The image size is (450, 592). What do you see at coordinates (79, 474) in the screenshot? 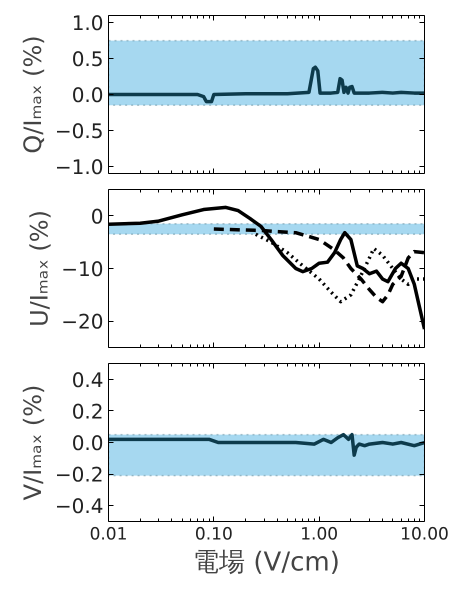
I see `y-tick-label: −0.2` at bounding box center [79, 474].